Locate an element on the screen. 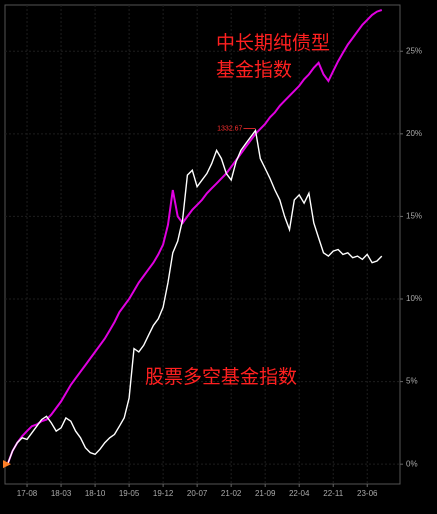  x-tick-label: 23-06 is located at coordinates (367, 493).